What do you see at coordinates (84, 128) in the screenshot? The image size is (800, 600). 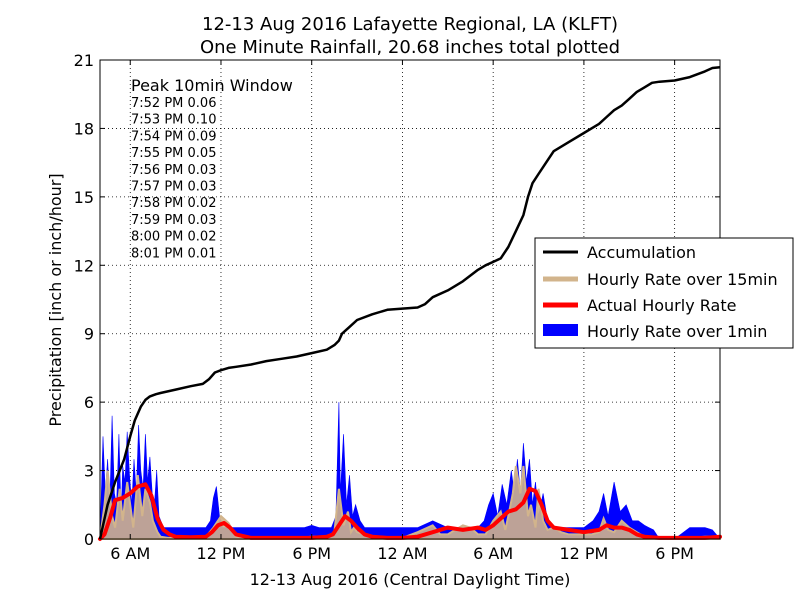 I see `y-tick-label-6: 18` at bounding box center [84, 128].